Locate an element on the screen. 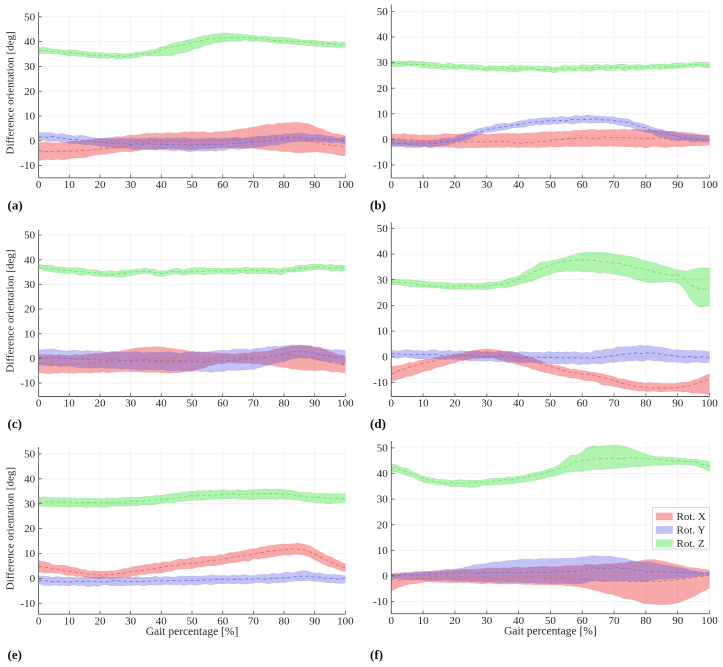  svg-text: (a) is located at coordinates (15, 205).